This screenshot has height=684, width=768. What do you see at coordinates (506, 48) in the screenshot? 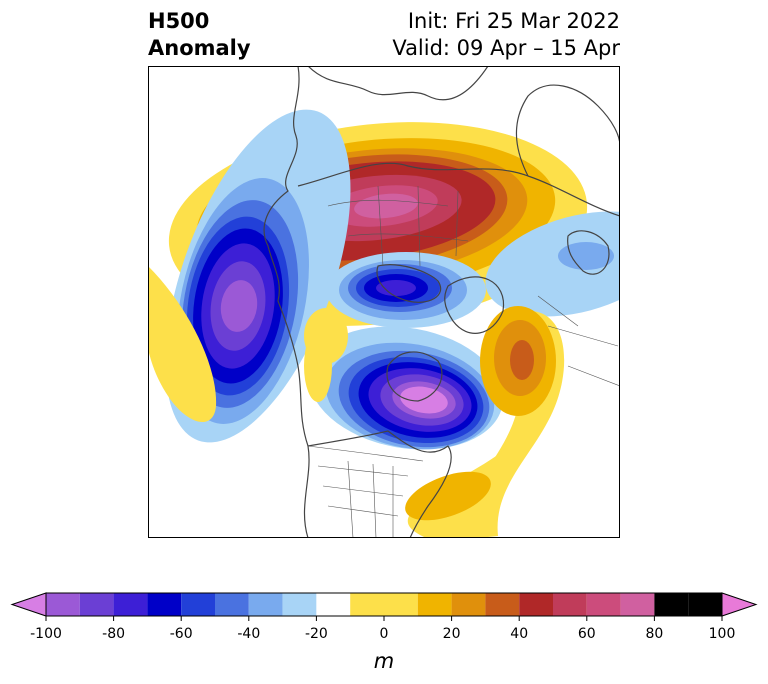
I see `valid-period: Valid: 09 Apr – 15 Apr` at bounding box center [506, 48].